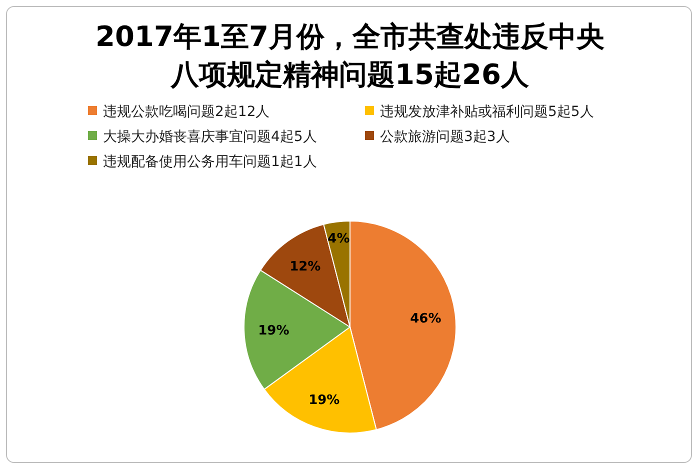 This screenshot has width=700, height=471. Describe the element at coordinates (486, 112) in the screenshot. I see `legend-label: 违规发放津补贴或福利问题5起5人` at that location.